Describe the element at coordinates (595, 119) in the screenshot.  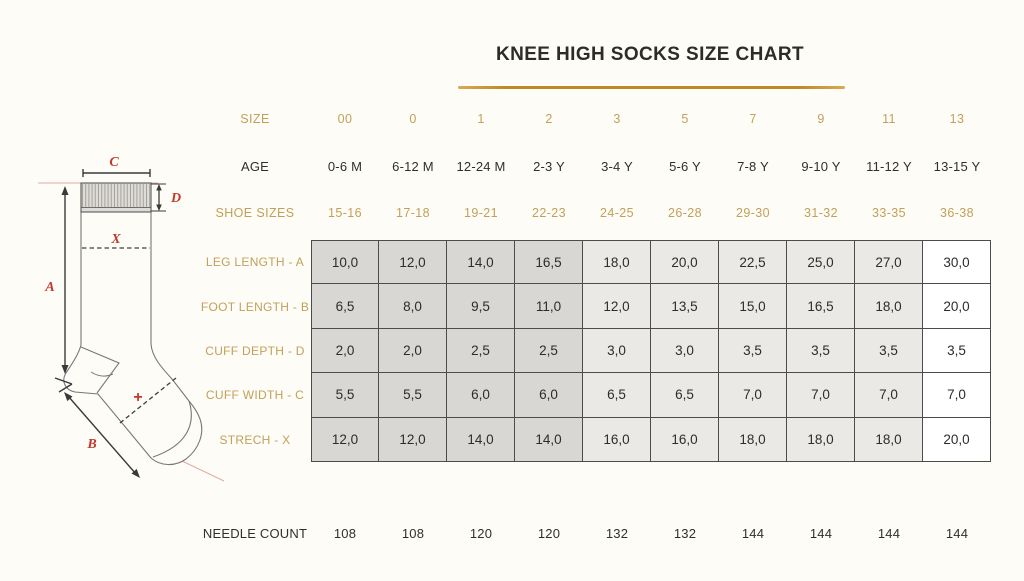
I see `table-row-size: SIZE 00 0 1 2 3 5 7 9 11 13` at that location.